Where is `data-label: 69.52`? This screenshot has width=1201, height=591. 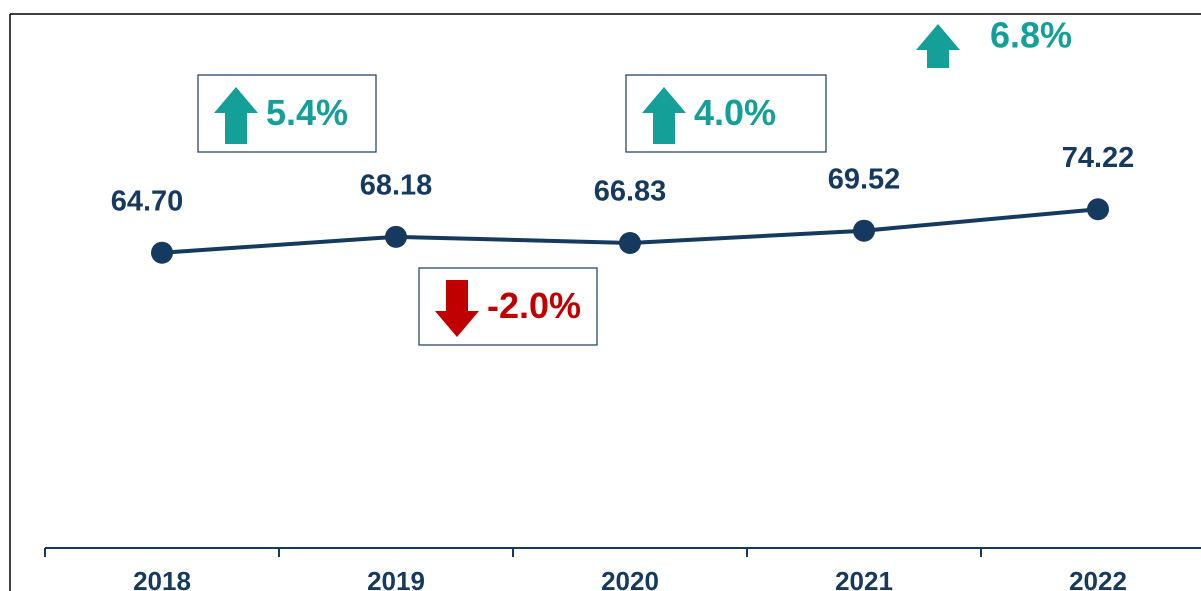 data-label: 69.52 is located at coordinates (864, 179).